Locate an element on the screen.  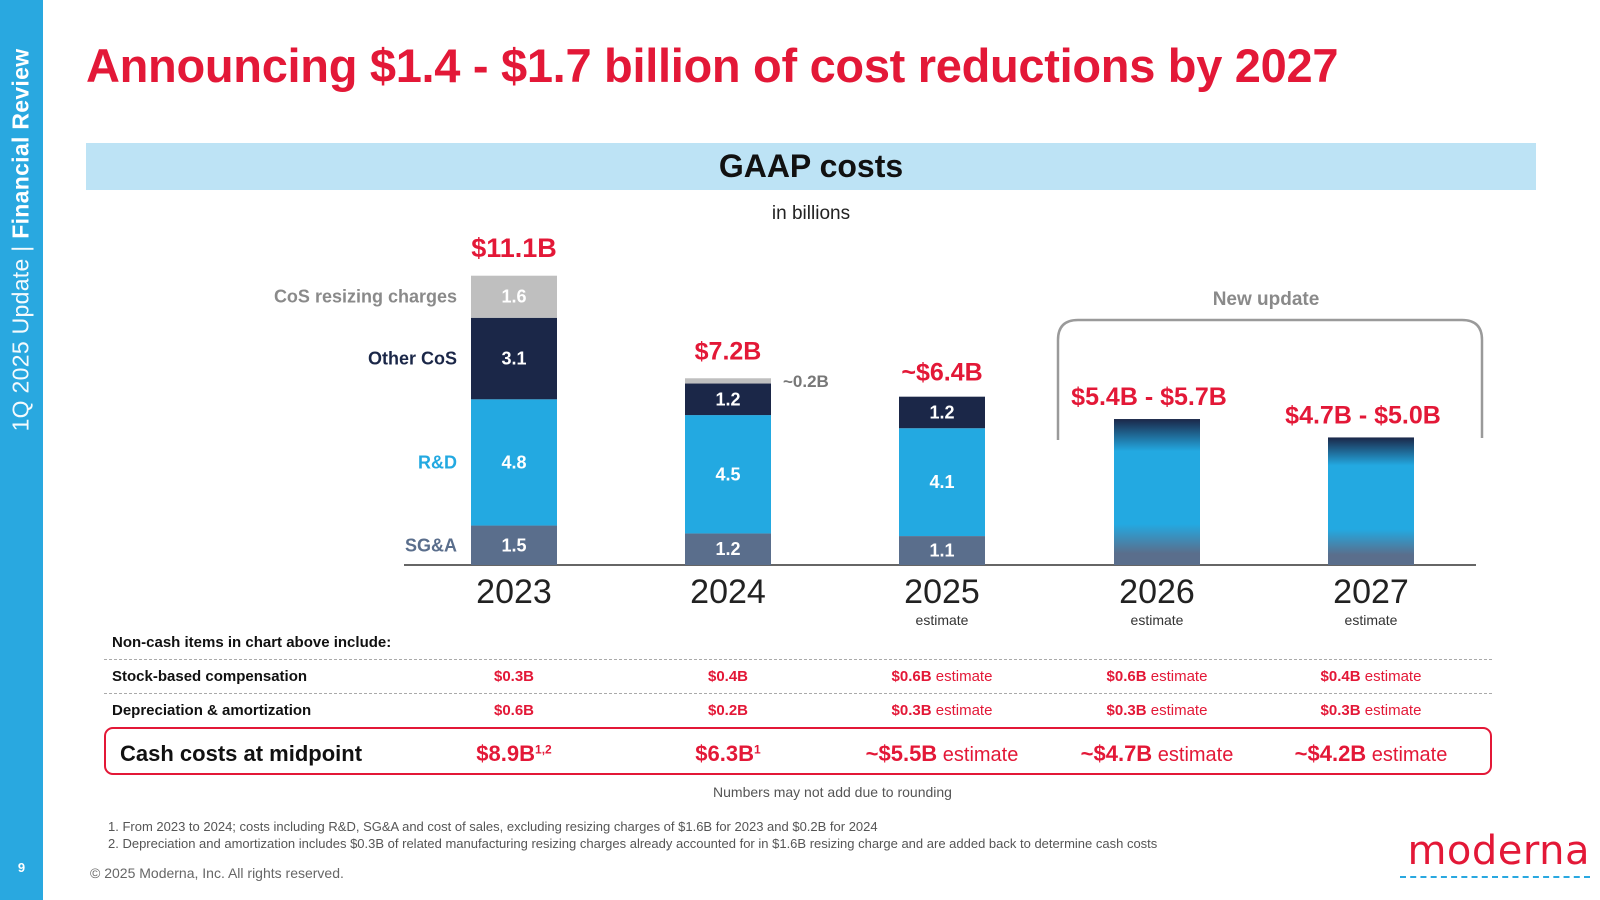
bar-segment-other-cos-2024 is located at coordinates (728, 399).